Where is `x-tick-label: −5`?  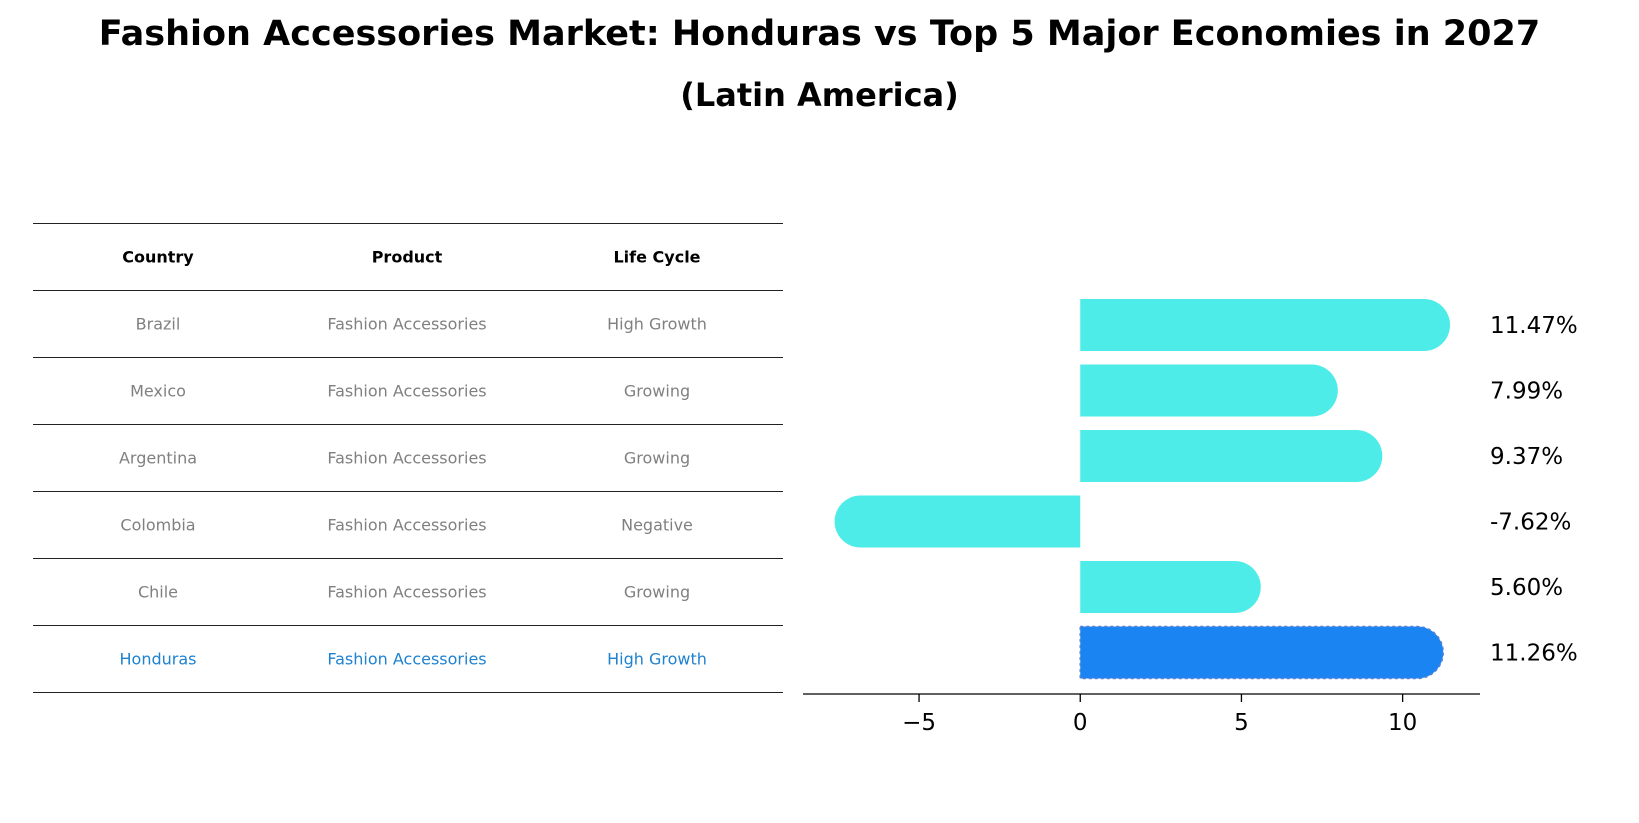 x-tick-label: −5 is located at coordinates (919, 723).